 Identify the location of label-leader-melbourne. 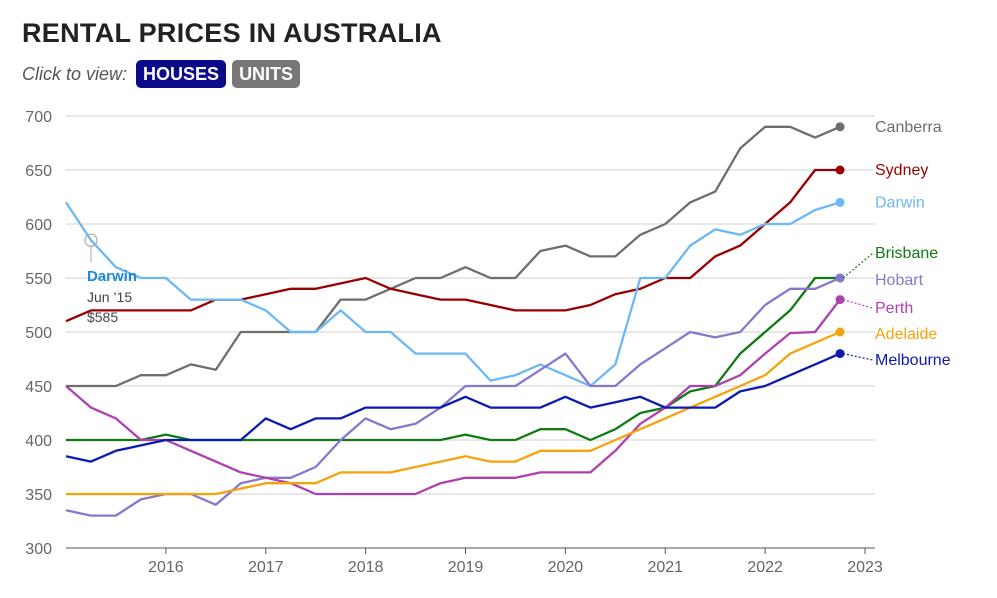
(858, 357).